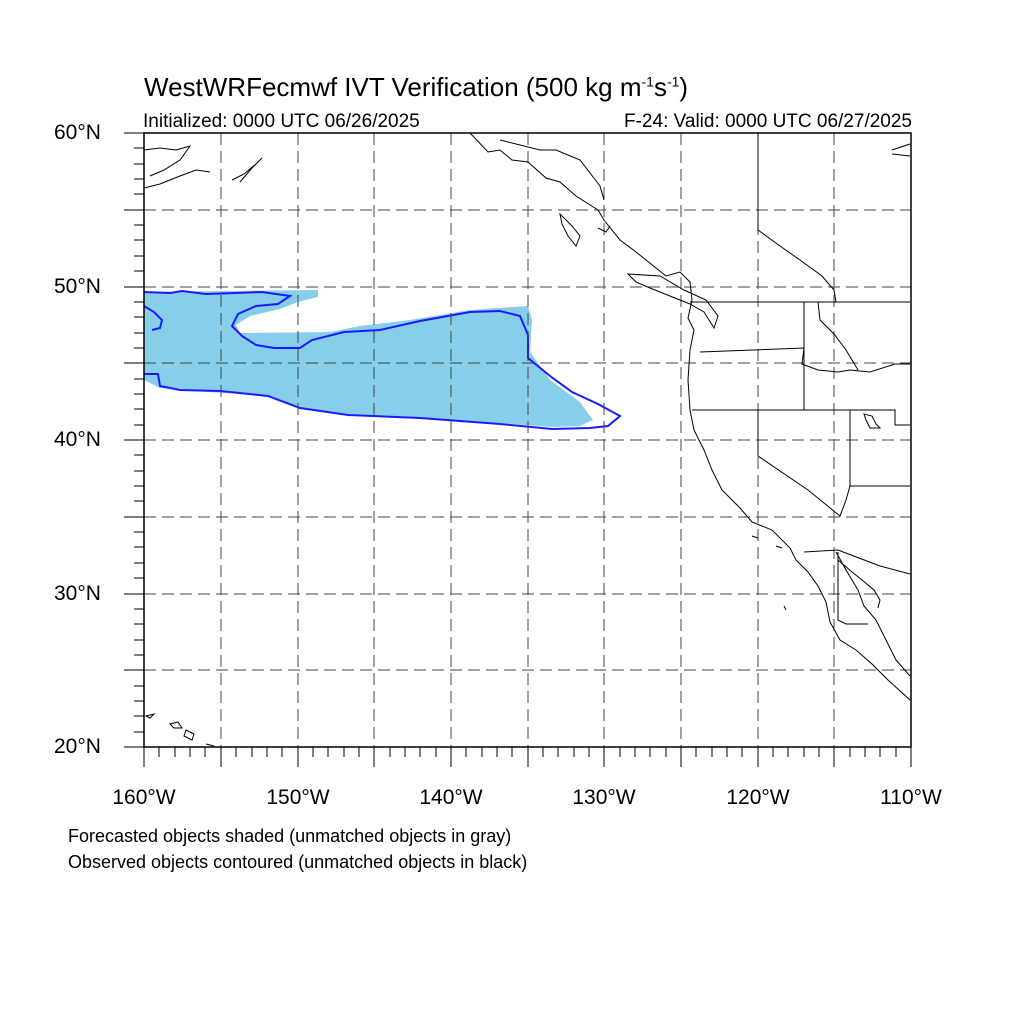  I want to click on lat-label-20: 20°N, so click(77, 746).